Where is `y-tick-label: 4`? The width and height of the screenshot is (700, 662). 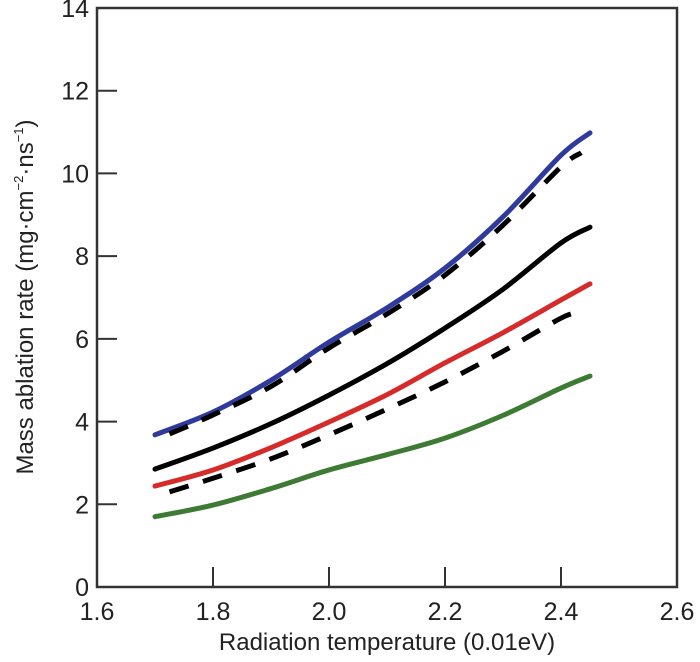
y-tick-label: 4 is located at coordinates (82, 423).